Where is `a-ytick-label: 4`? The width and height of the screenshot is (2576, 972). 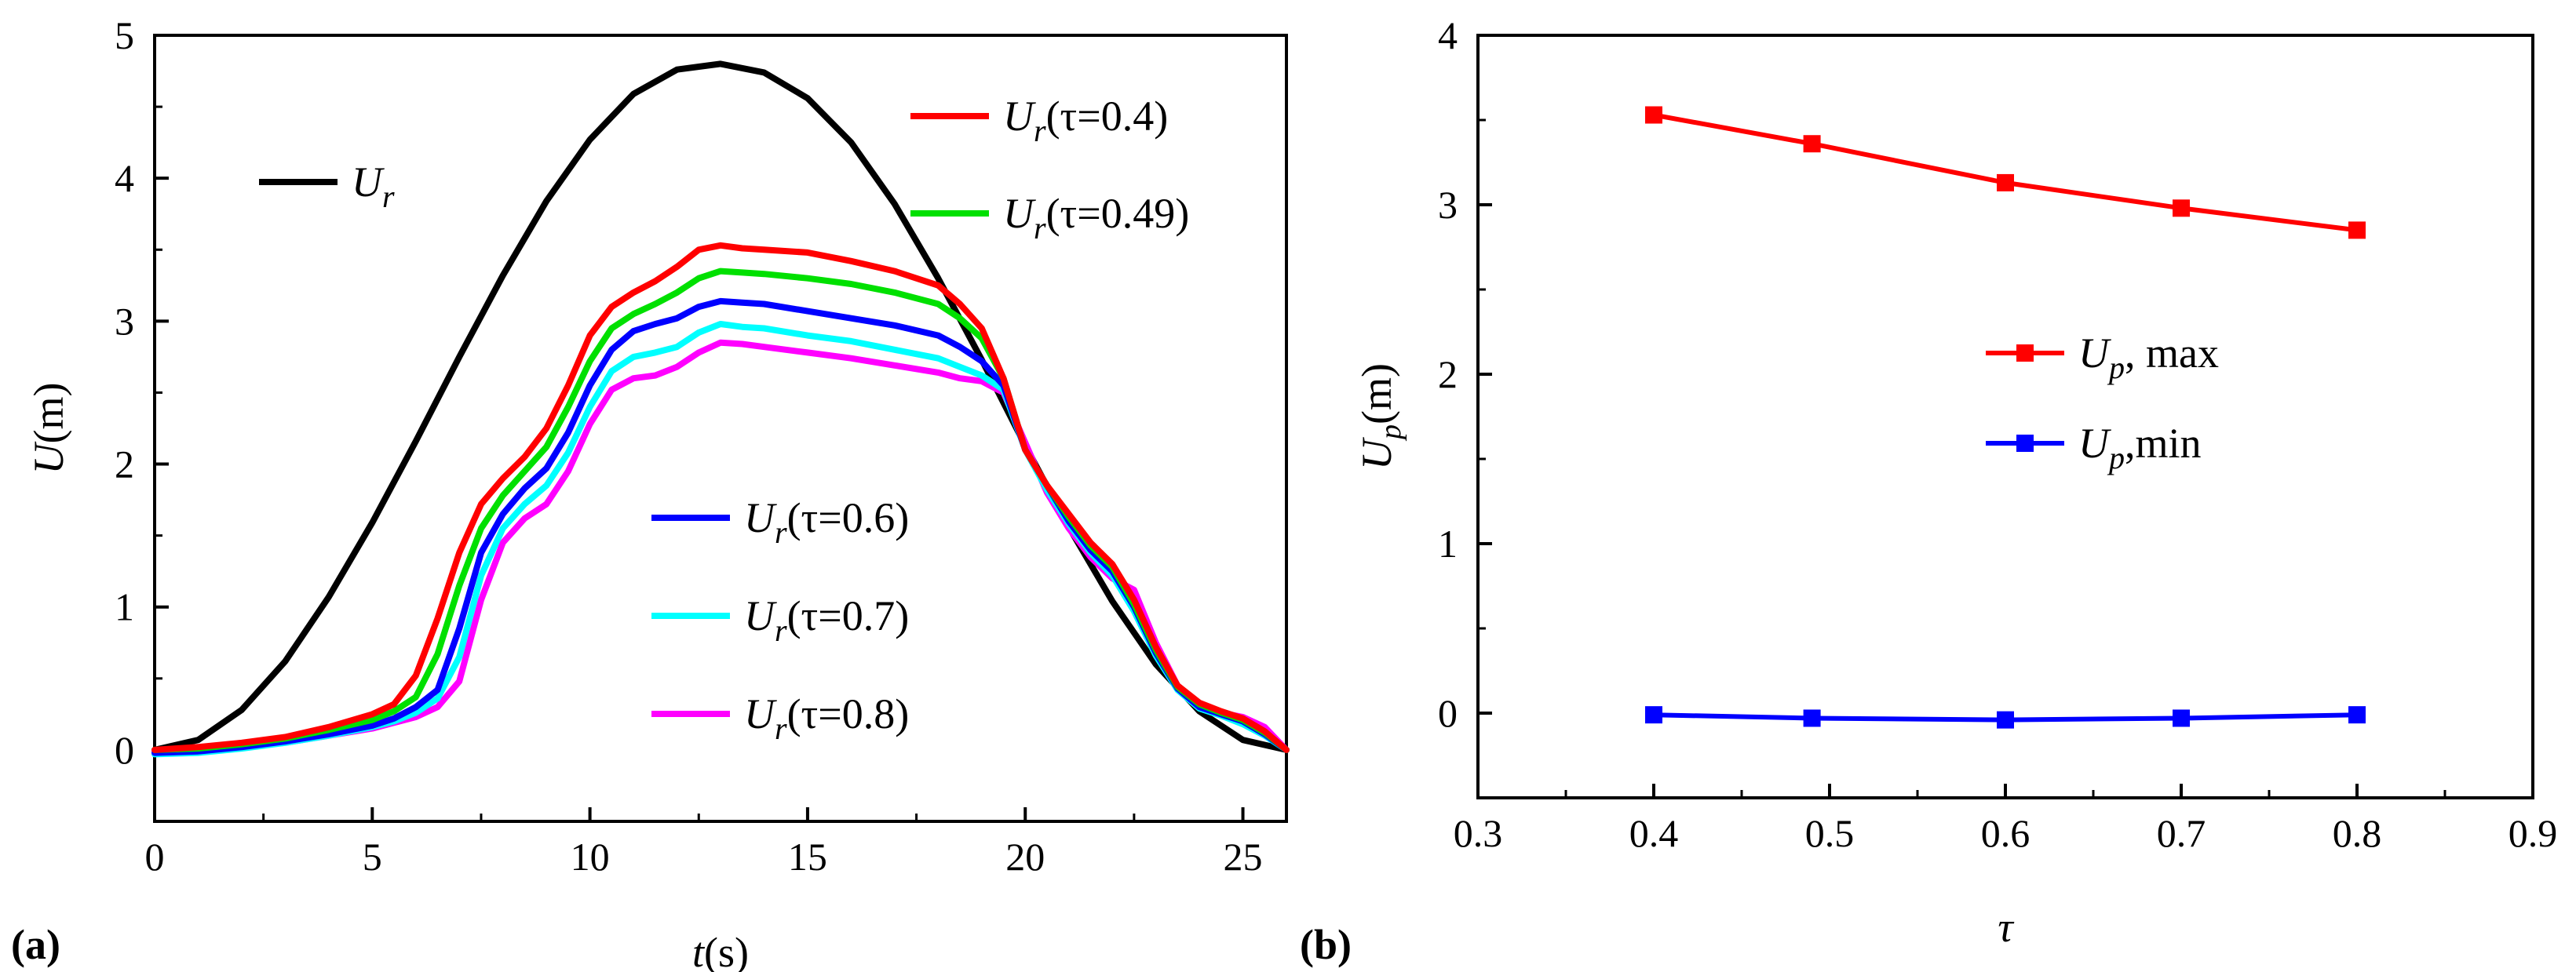 a-ytick-label: 4 is located at coordinates (124, 178).